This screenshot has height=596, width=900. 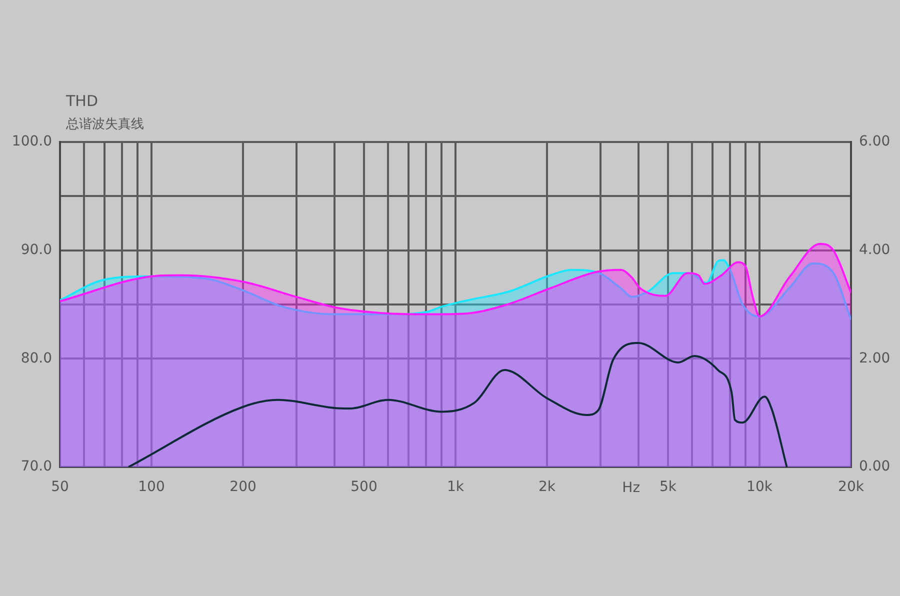 I want to click on text: THD, so click(x=81, y=101).